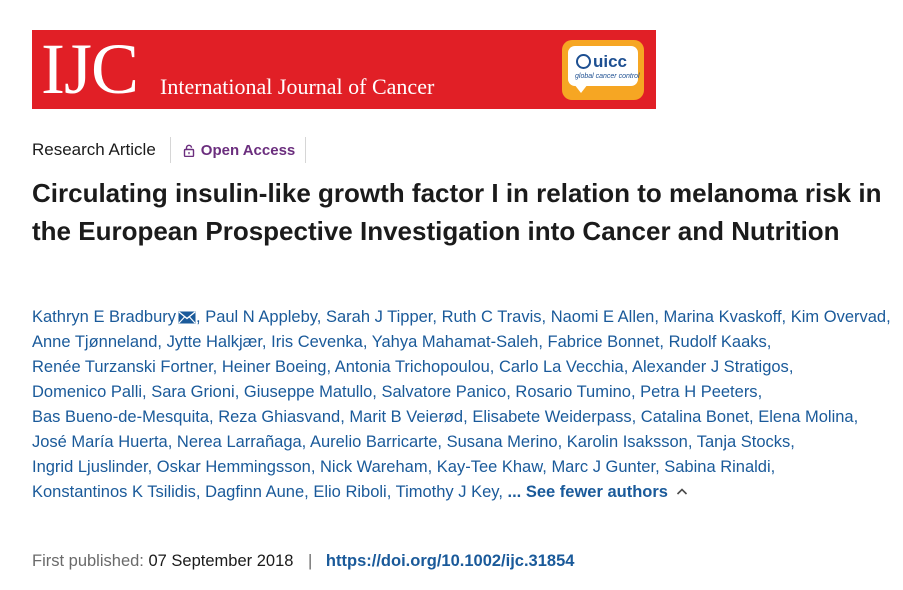  I want to click on author-entry: Jytte Halkjær,, so click(217, 342).